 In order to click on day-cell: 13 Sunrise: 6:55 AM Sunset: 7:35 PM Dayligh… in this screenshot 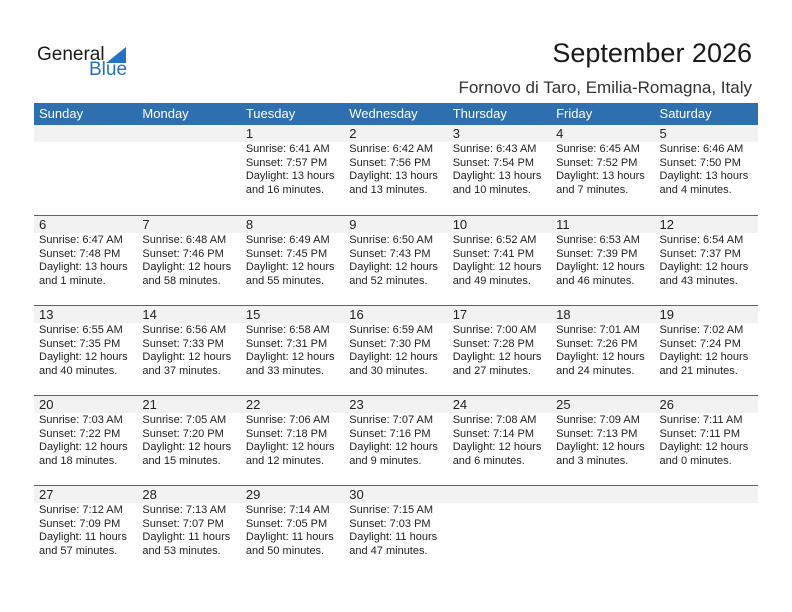, I will do `click(85, 342)`.